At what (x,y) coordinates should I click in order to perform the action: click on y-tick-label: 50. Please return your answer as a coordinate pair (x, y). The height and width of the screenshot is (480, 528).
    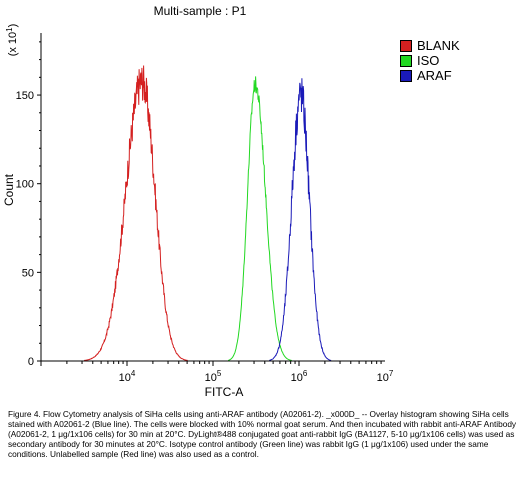
    Looking at the image, I should click on (28, 273).